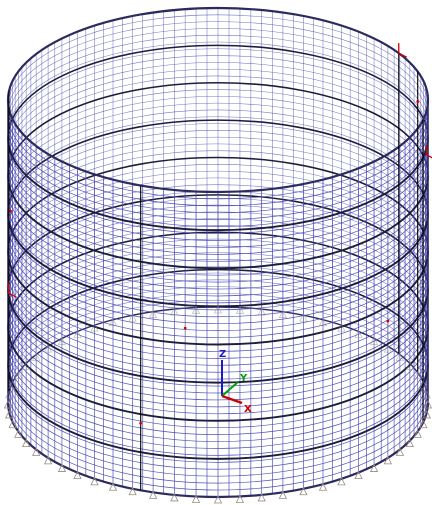 Image resolution: width=432 pixels, height=505 pixels. Describe the element at coordinates (248, 409) in the screenshot. I see `x-axis-label: X` at that location.